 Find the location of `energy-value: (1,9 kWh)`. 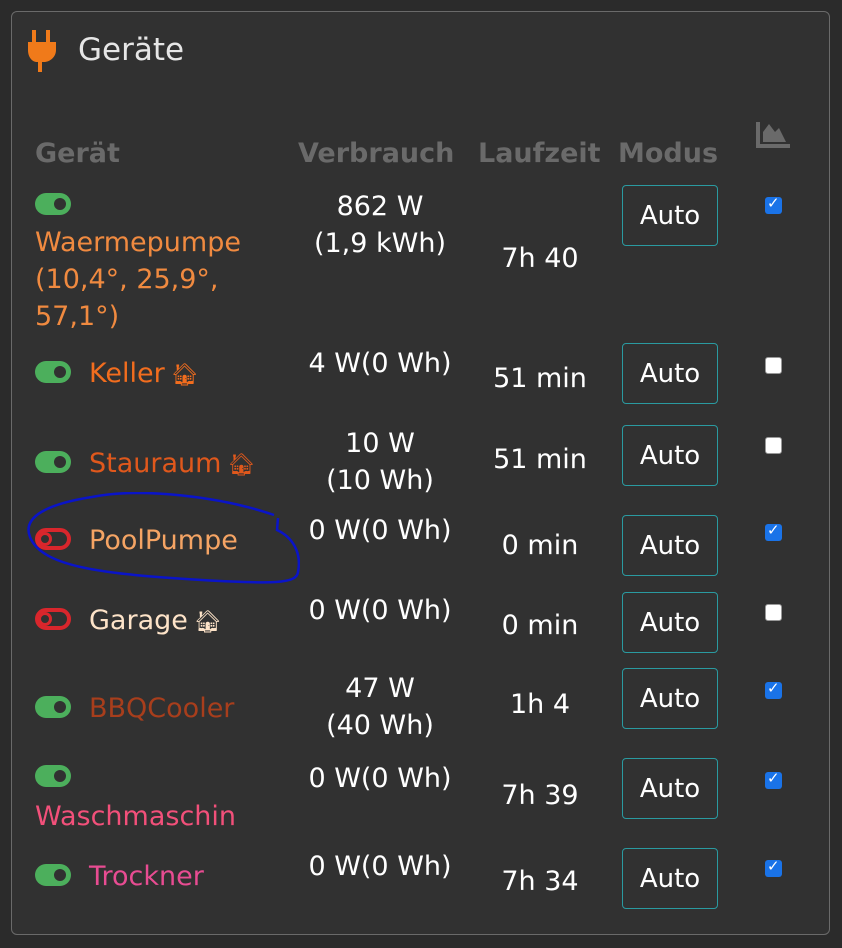

energy-value: (1,9 kWh) is located at coordinates (380, 243).